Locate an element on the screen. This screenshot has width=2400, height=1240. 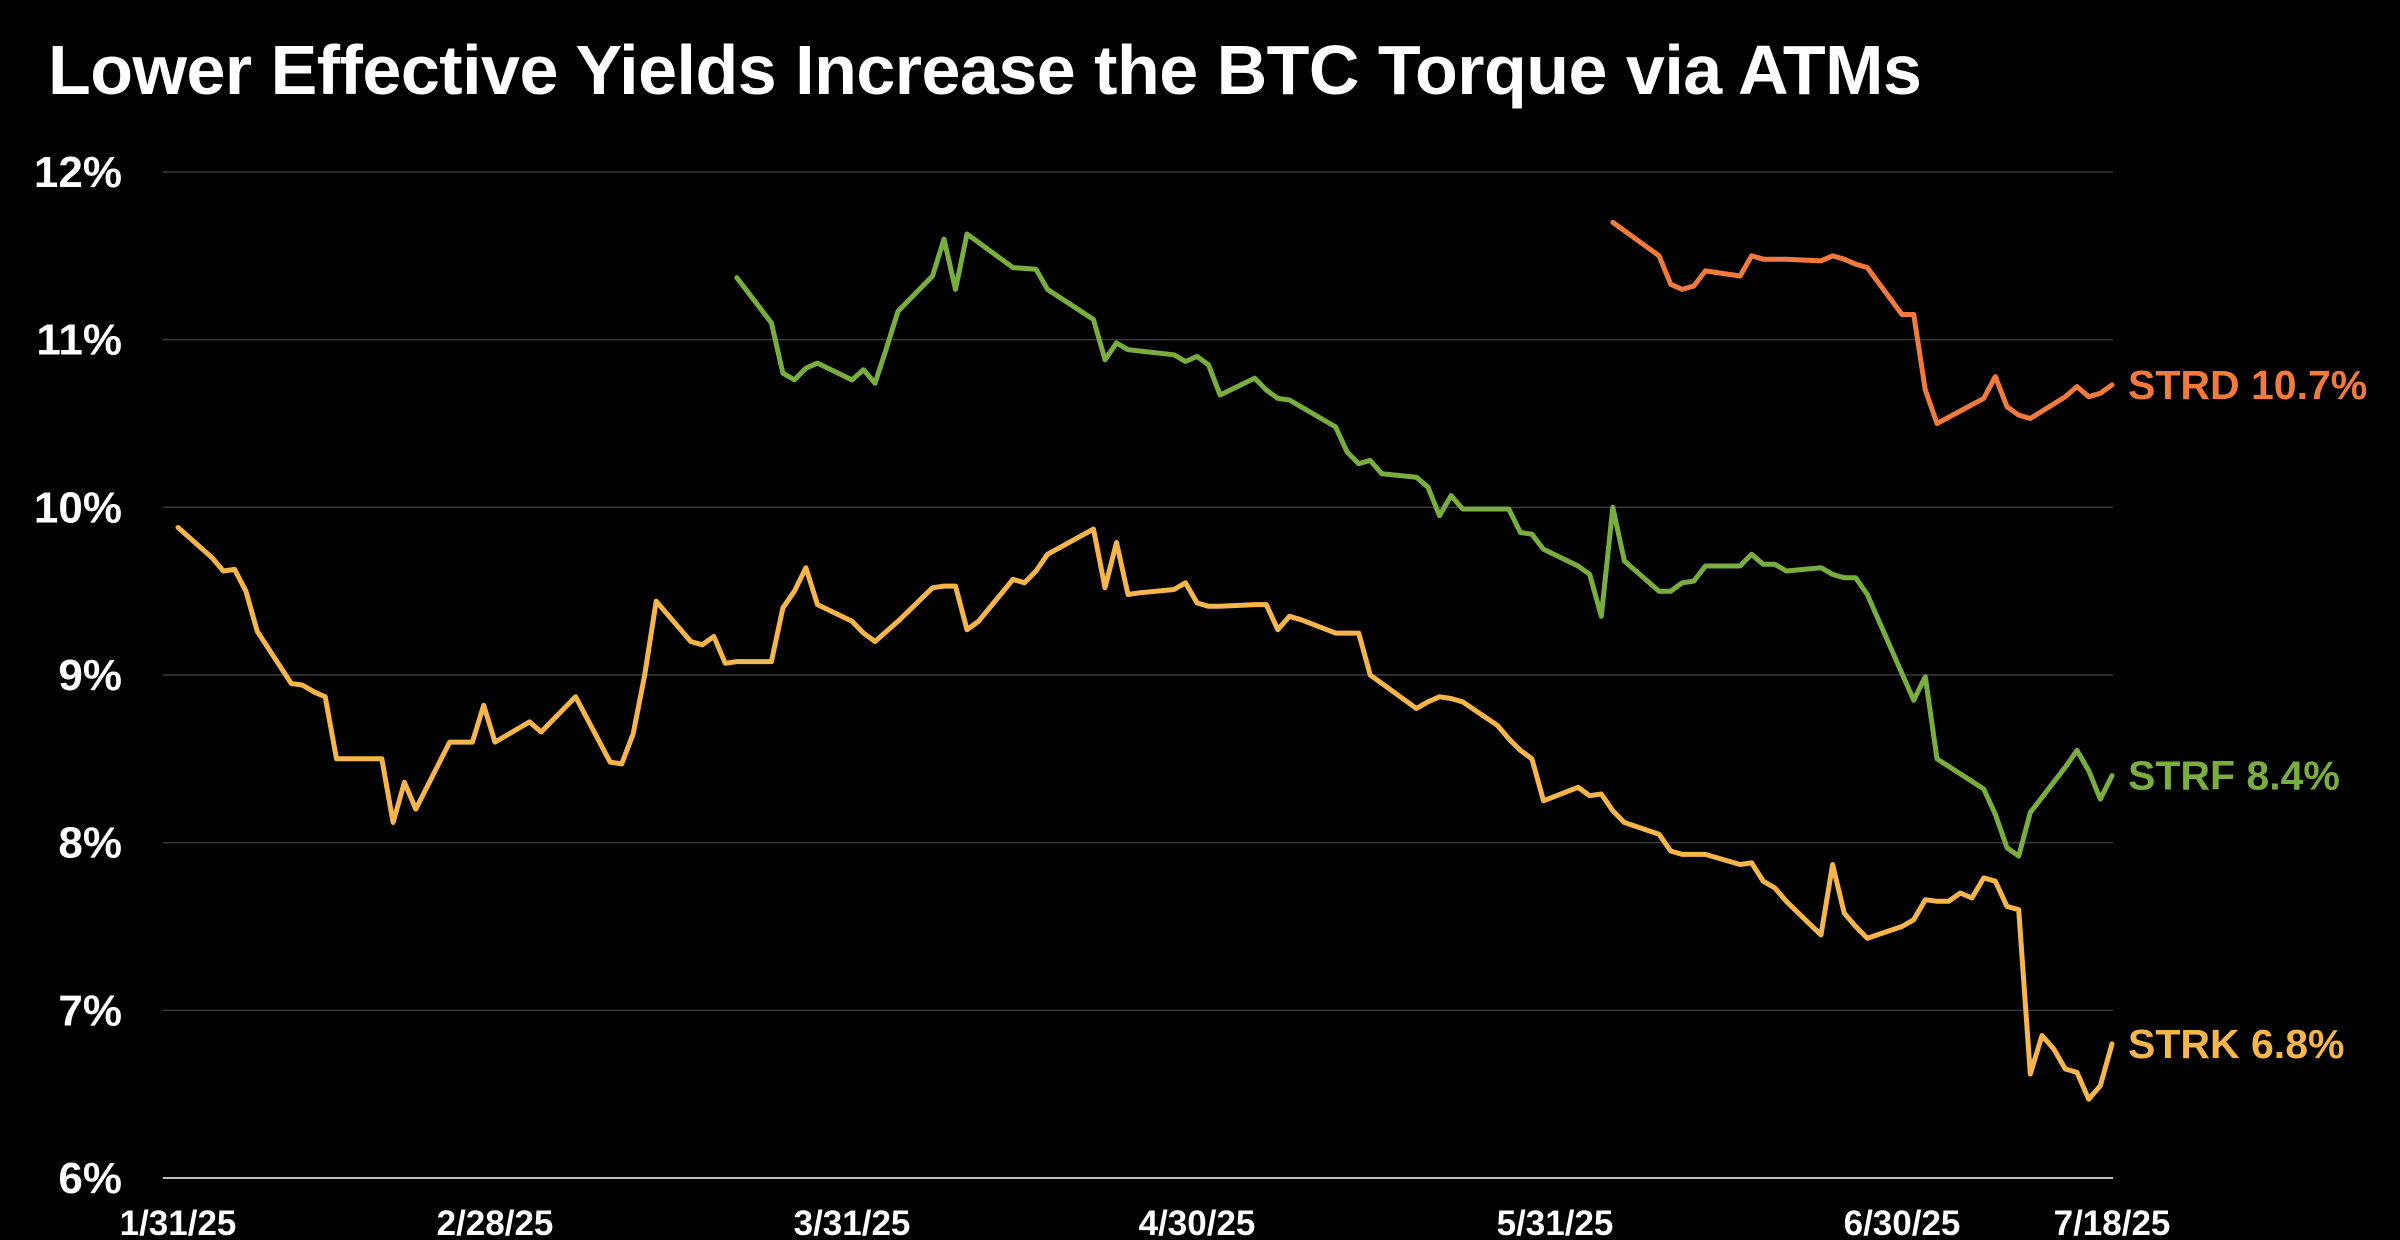
y-axis-ticks: 6% 7% 8% 9% 10% 11% 12% is located at coordinates (78, 675).